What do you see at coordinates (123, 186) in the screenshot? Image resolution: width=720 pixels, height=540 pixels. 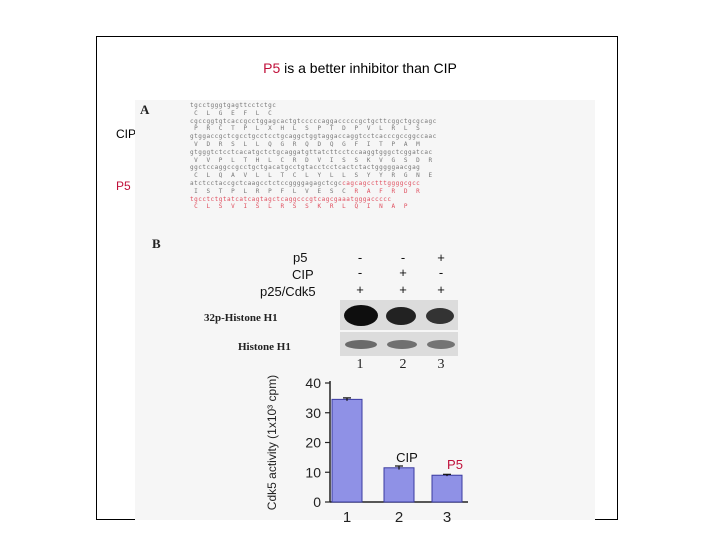 I see `side-label-p5: P5` at bounding box center [123, 186].